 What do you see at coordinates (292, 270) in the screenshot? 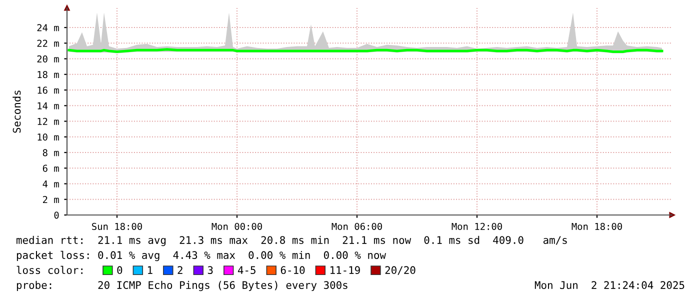
I see `legend-label: 6-10` at bounding box center [292, 270].